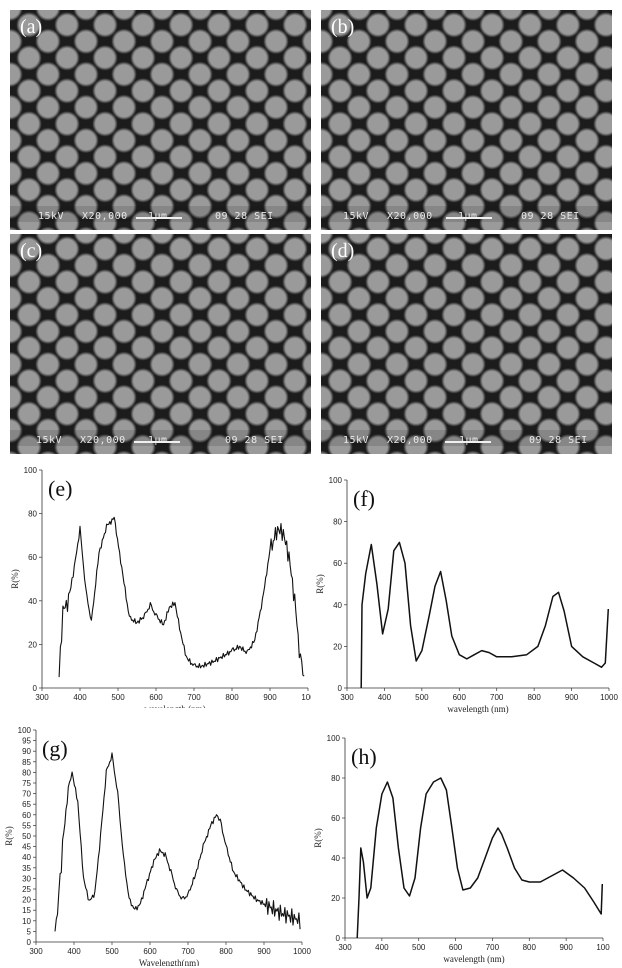  What do you see at coordinates (26, 847) in the screenshot?
I see `y-tick-label: 45` at bounding box center [26, 847].